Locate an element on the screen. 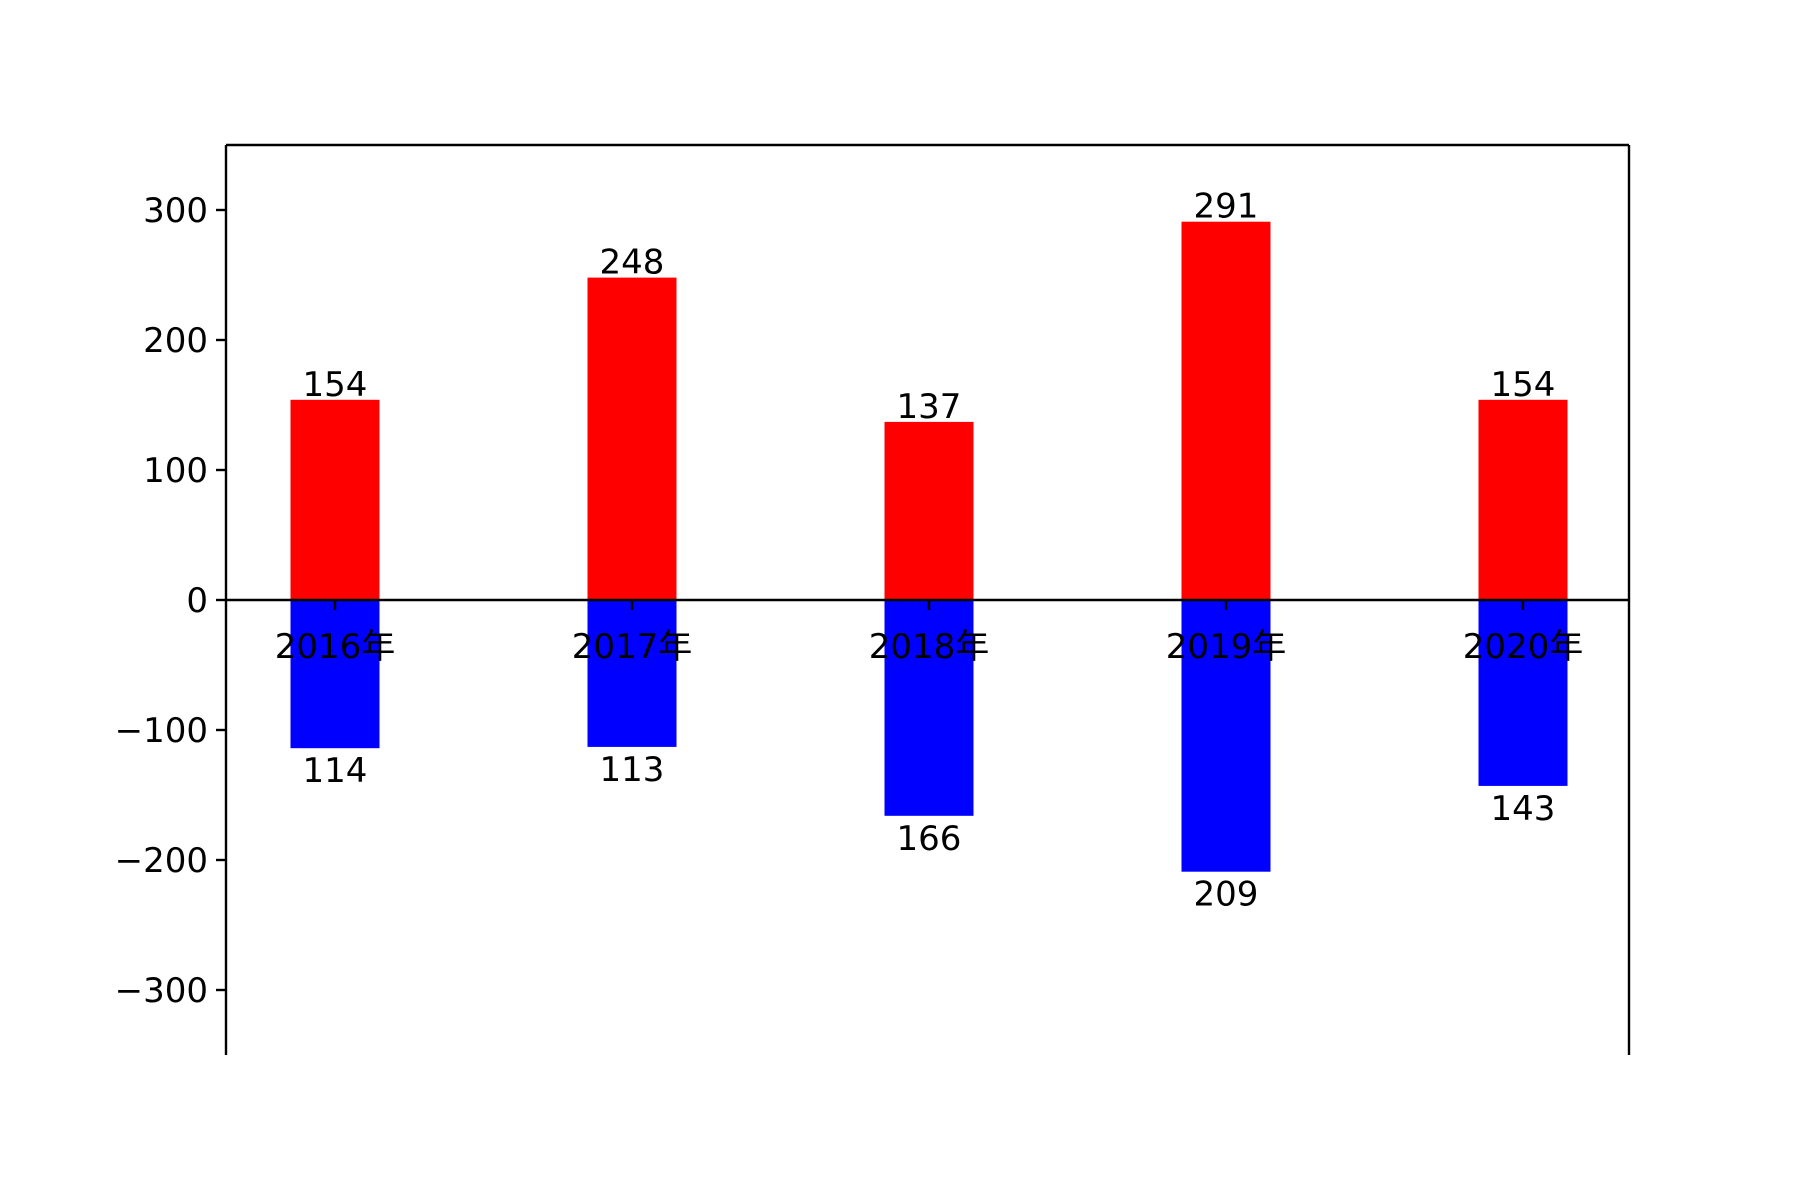 Image resolution: width=1800 pixels, height=1200 pixels. y-tick-label: −200 is located at coordinates (161, 861).